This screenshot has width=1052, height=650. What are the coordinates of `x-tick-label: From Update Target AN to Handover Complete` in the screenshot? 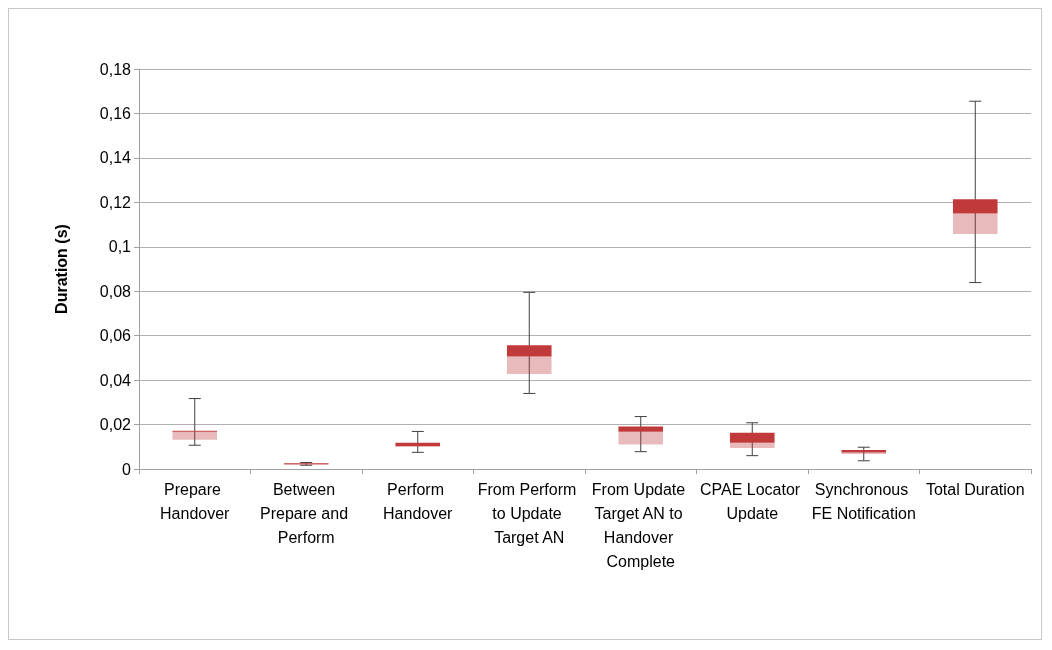 It's located at (640, 525).